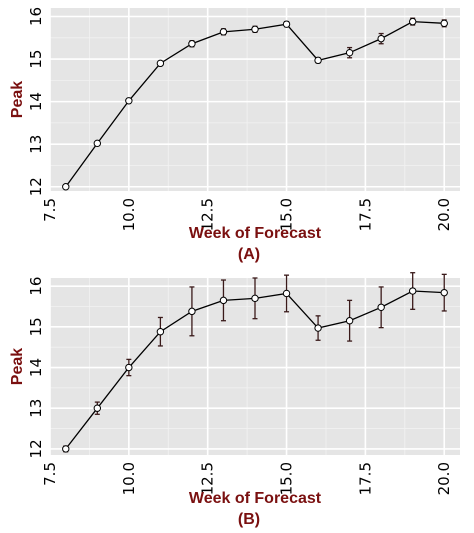  I want to click on panel-a-x-axis-title: Week of Forecast, so click(255, 233).